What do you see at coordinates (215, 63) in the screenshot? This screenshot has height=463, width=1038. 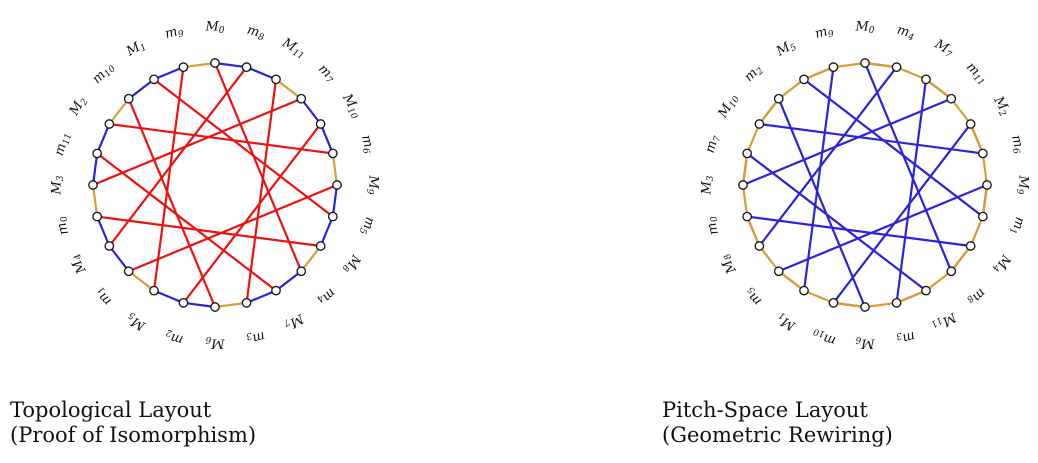 I see `node-M0` at bounding box center [215, 63].